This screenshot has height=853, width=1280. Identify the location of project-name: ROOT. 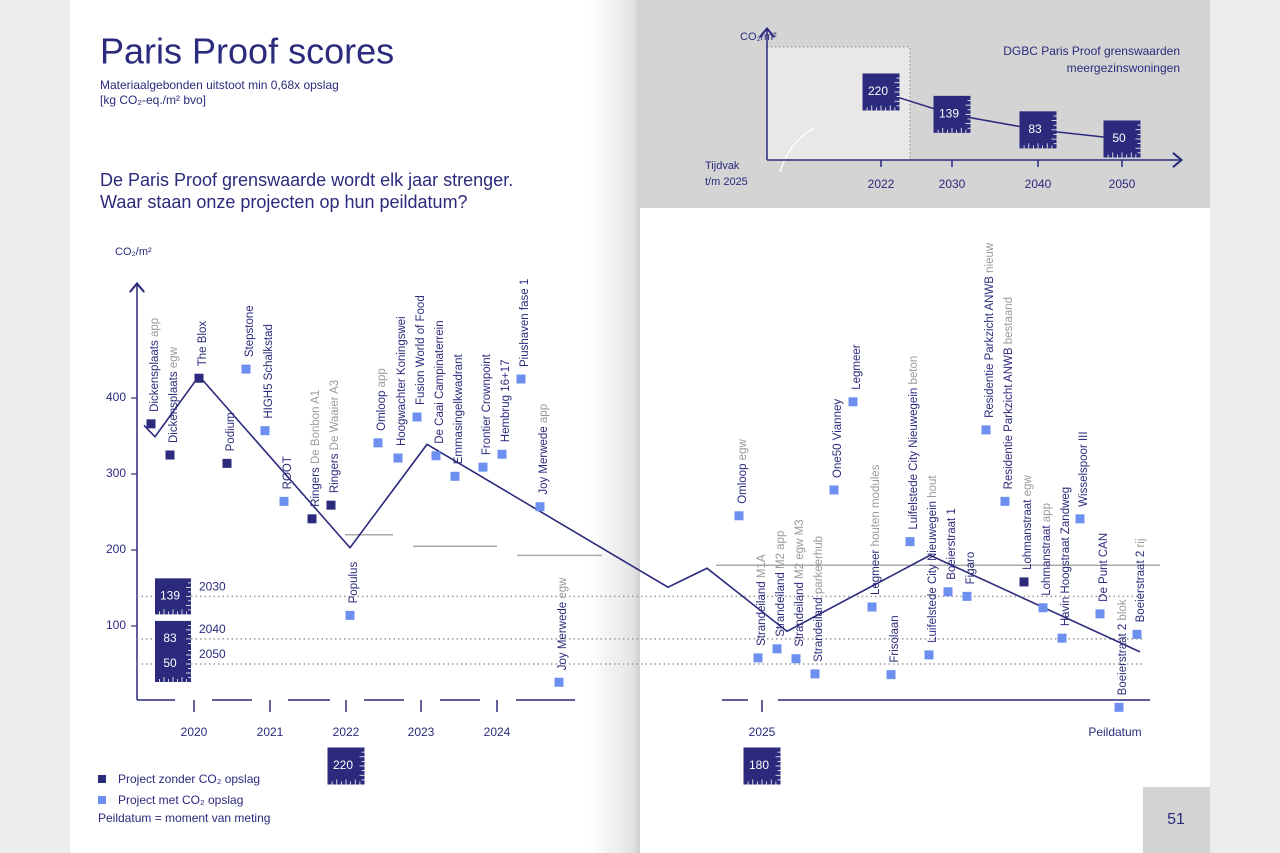
(288, 472).